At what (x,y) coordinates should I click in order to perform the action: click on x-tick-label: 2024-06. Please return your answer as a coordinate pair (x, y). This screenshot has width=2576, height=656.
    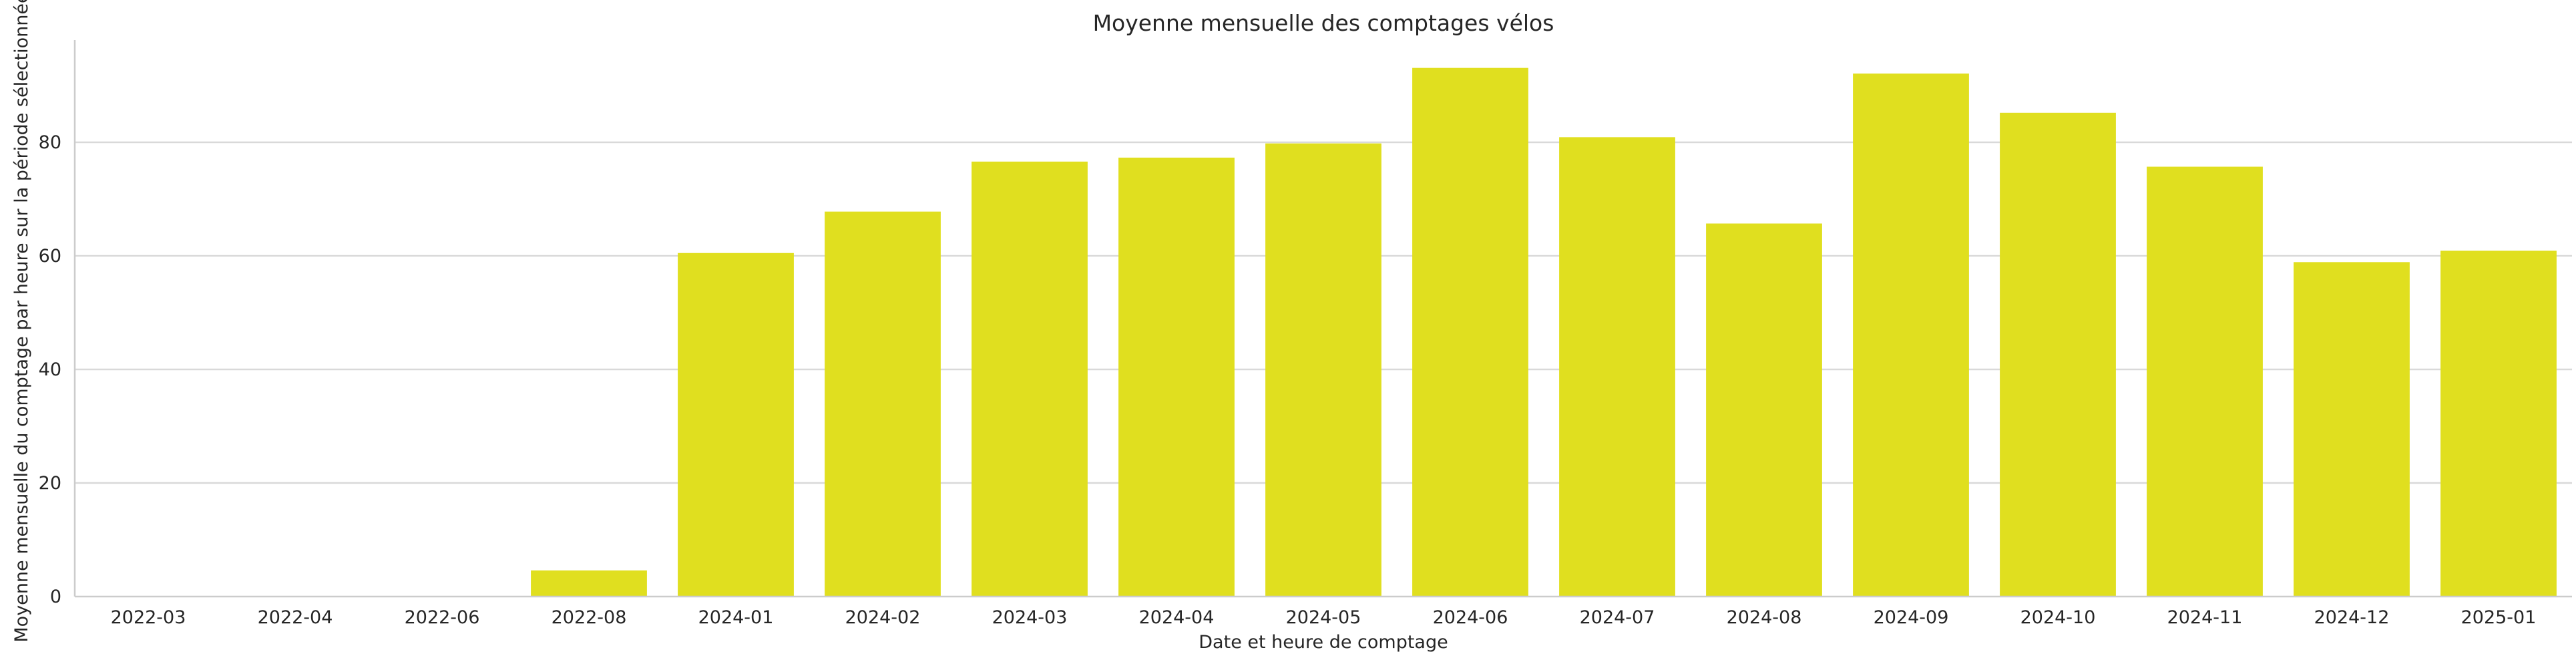
    Looking at the image, I should click on (1470, 617).